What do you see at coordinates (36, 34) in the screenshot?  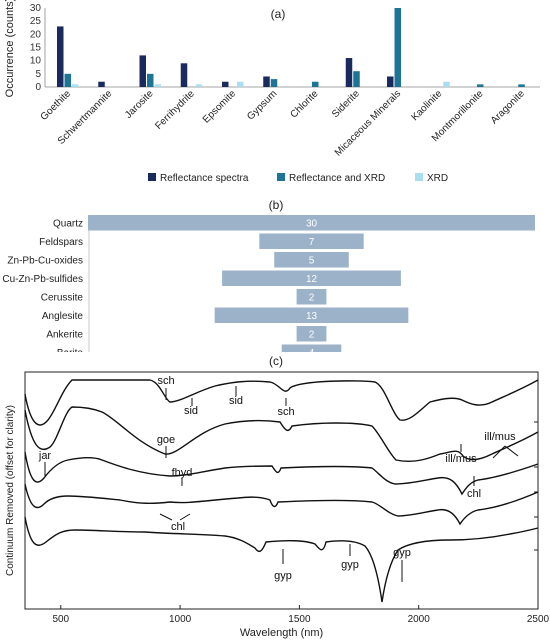 I see `y-tick-label: 20` at bounding box center [36, 34].